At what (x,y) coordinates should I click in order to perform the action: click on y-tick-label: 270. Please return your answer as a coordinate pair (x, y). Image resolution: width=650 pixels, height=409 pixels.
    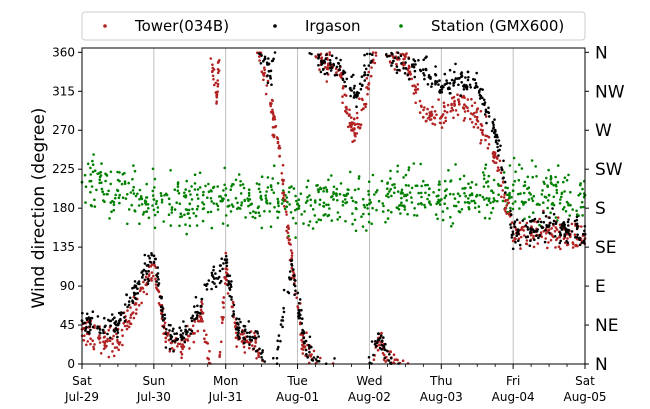
    Looking at the image, I should click on (63, 130).